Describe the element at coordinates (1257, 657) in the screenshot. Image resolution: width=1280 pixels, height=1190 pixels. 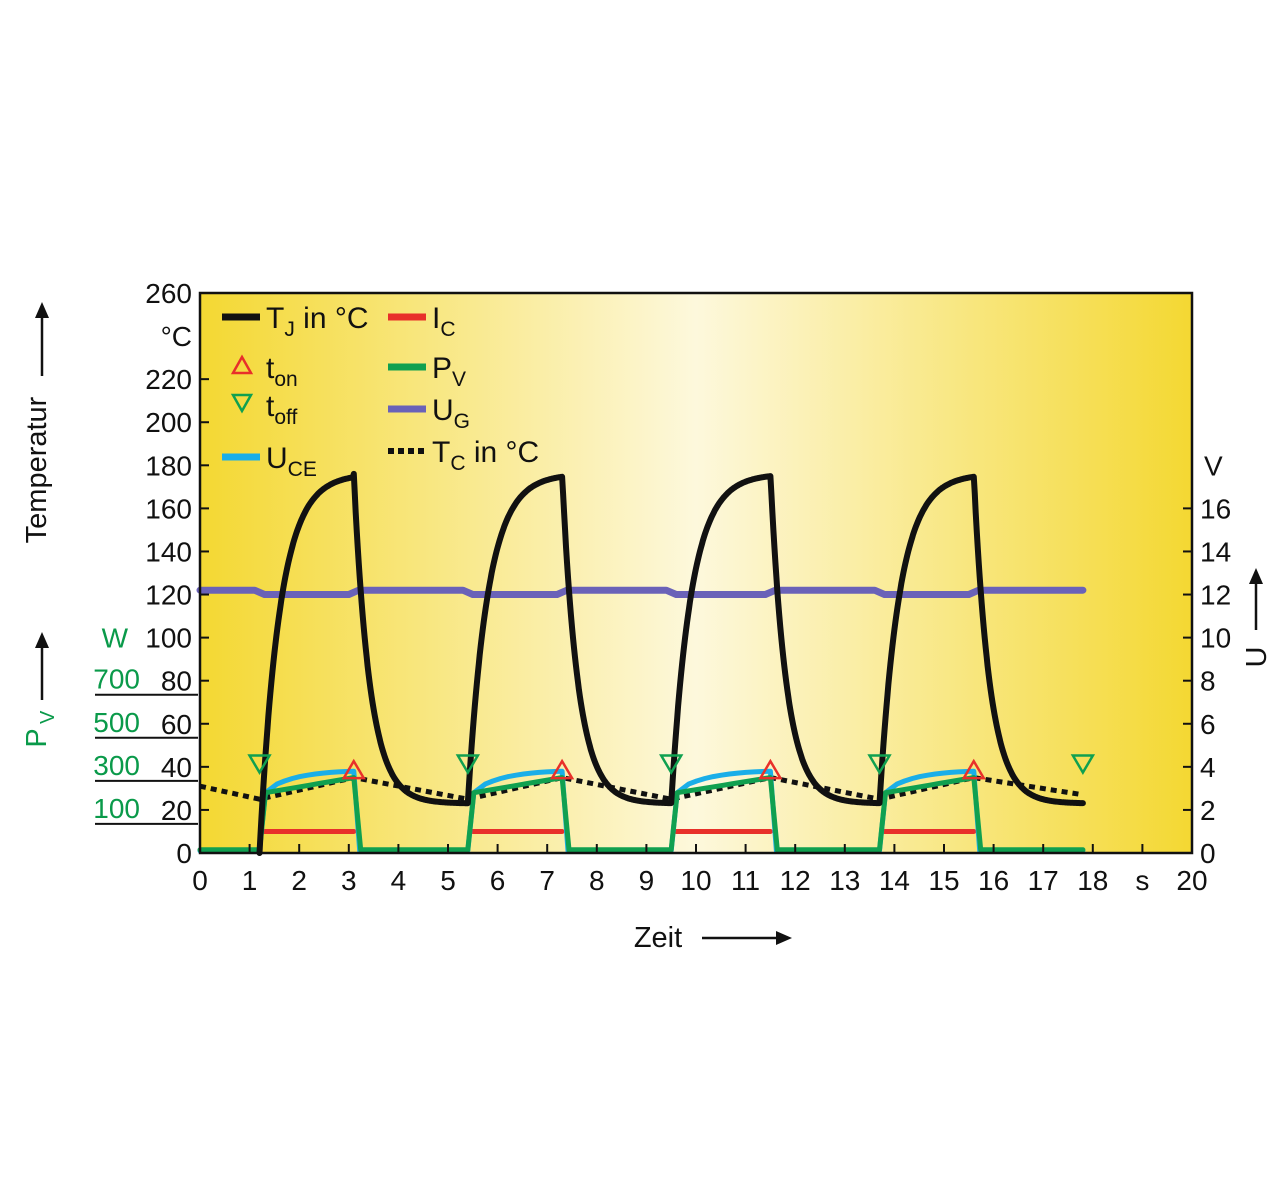
I see `y-right-axis-title: U` at that location.